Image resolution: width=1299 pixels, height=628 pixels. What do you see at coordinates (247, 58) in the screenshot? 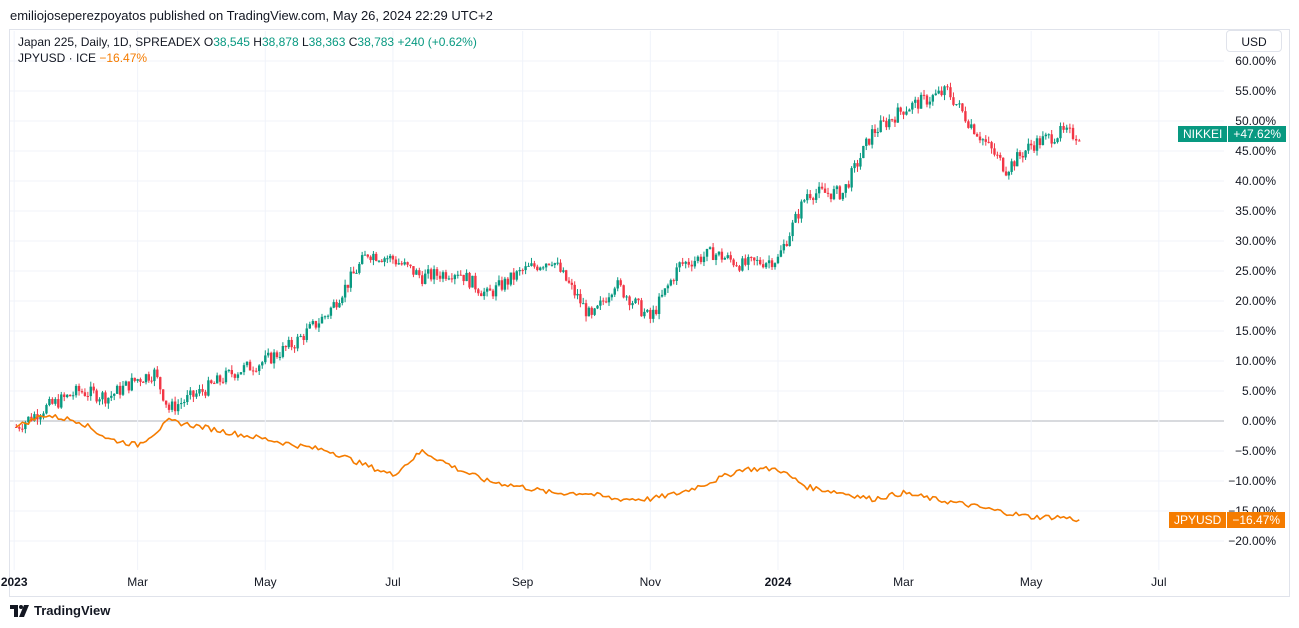
I see `compare-symbol-row: JPYUSD · ICE −16.47%` at bounding box center [247, 58].